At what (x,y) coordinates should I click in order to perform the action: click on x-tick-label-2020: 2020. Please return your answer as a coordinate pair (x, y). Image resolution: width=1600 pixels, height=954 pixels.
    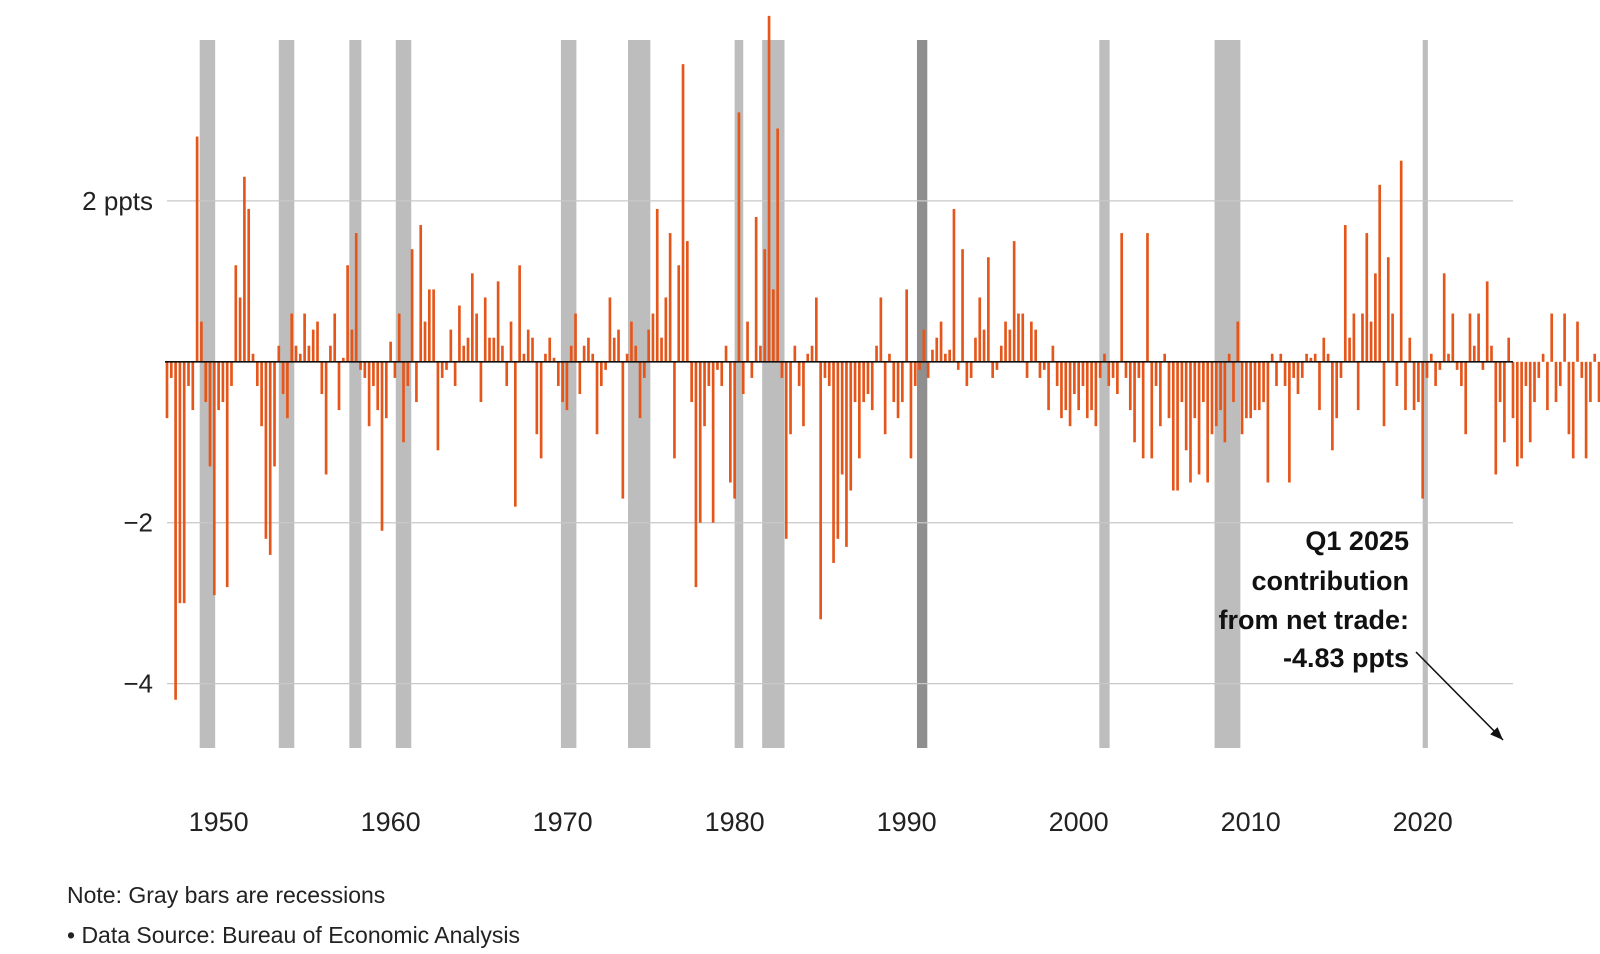
    Looking at the image, I should click on (1423, 822).